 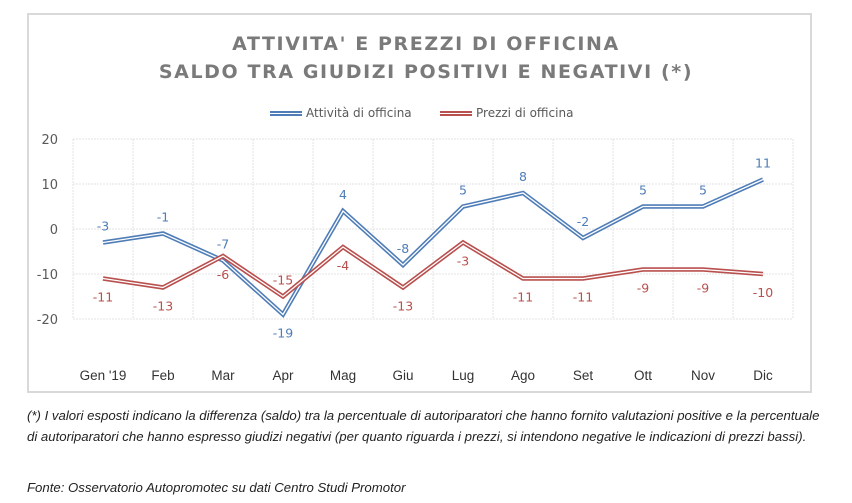 What do you see at coordinates (426, 44) in the screenshot?
I see `chart-title-line-1: ATTIVITA' E PREZZI DI OFFICINA` at bounding box center [426, 44].